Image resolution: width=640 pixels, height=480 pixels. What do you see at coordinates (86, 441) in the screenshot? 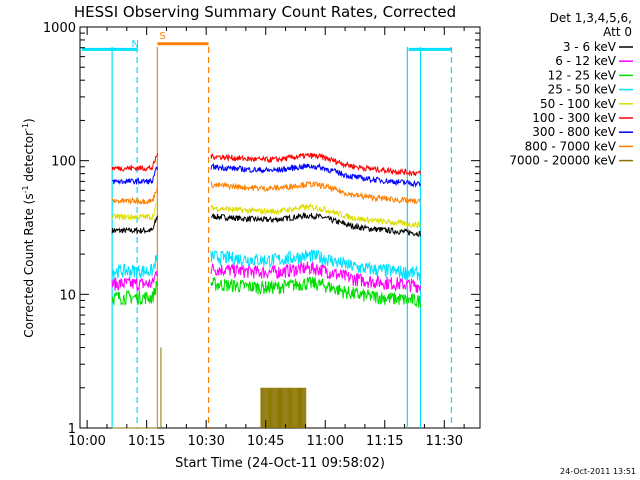
I see `x-tick-label: 10:00` at bounding box center [86, 441].